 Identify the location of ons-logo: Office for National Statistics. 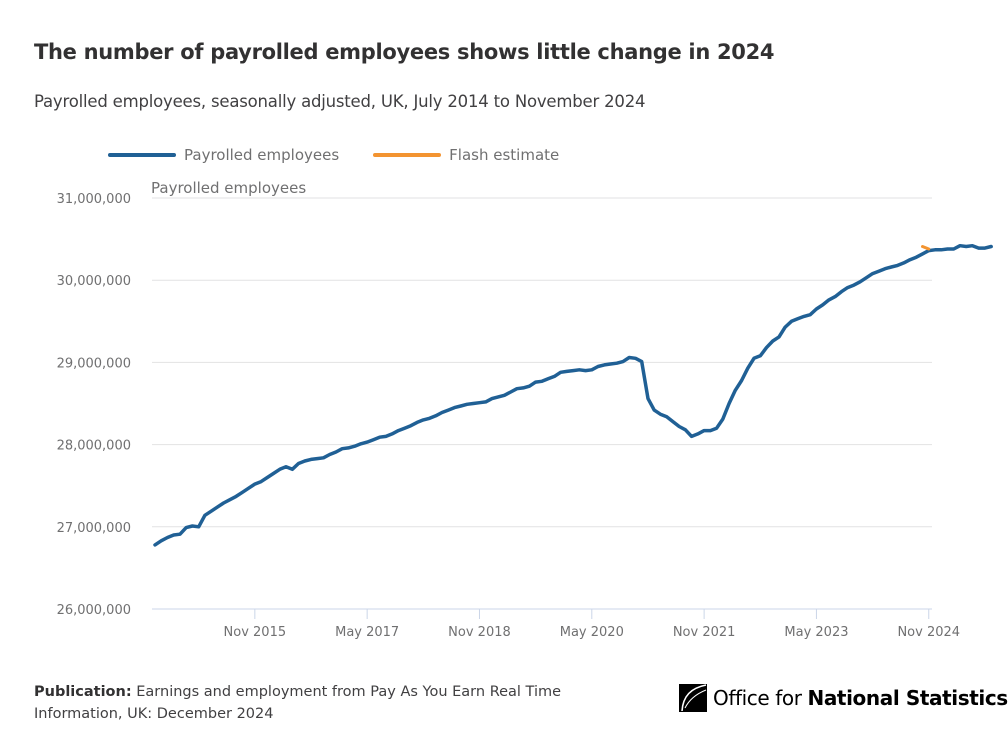
(843, 698).